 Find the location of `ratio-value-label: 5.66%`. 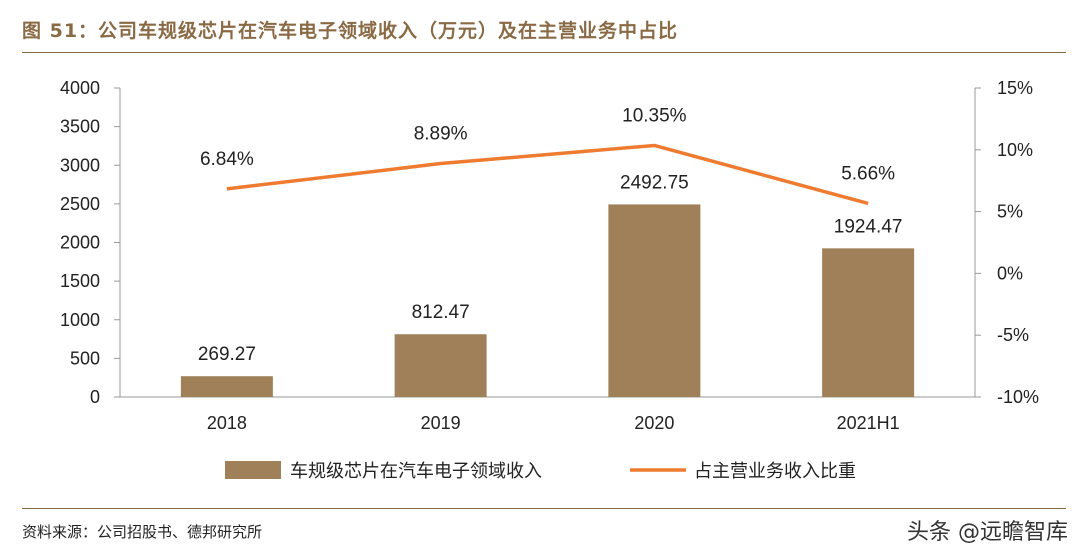

ratio-value-label: 5.66% is located at coordinates (868, 173).